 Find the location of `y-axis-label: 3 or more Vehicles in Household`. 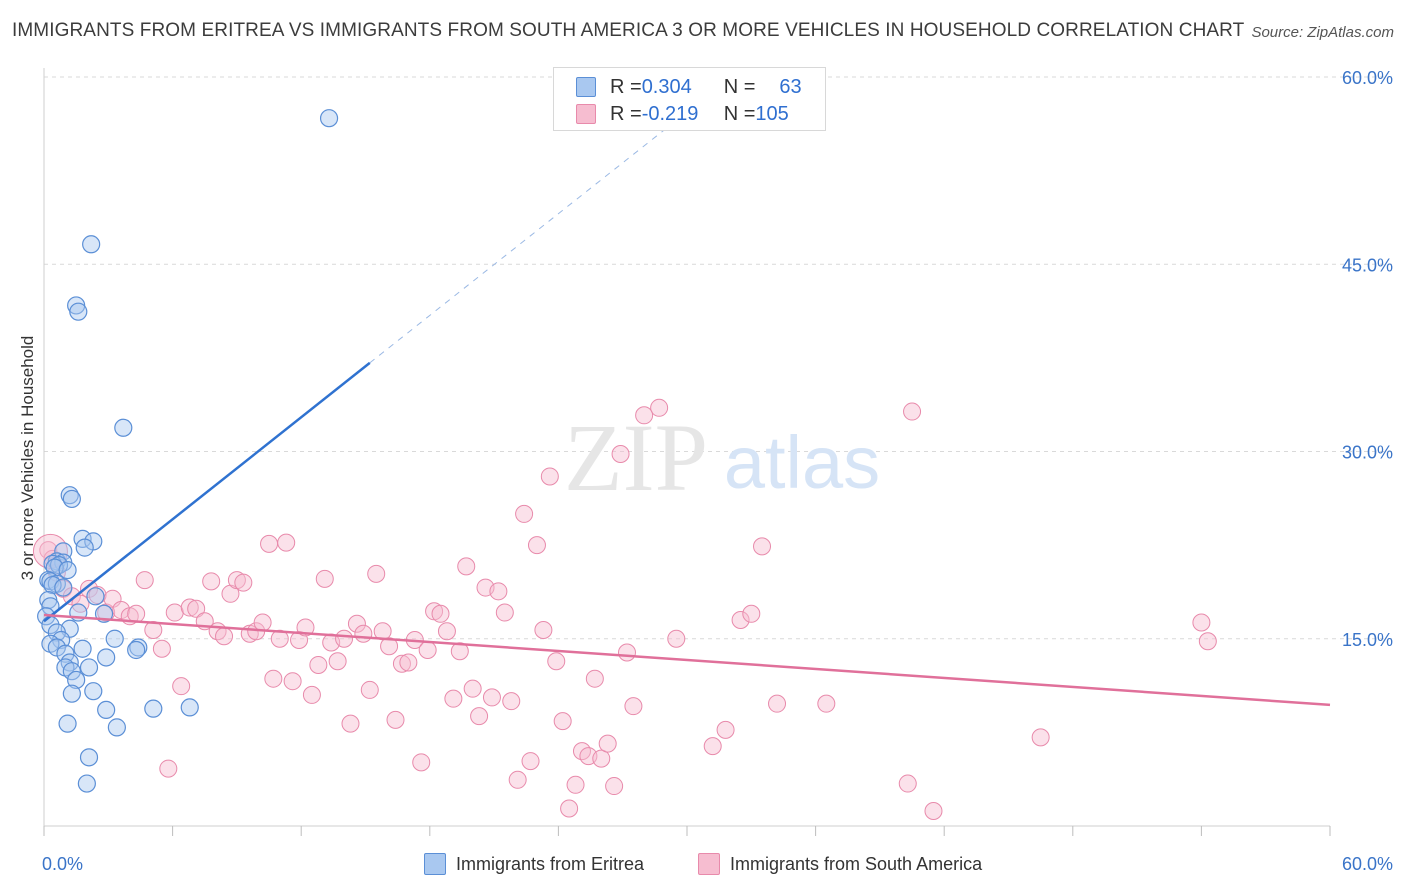

y-axis-label: 3 or more Vehicles in Household is located at coordinates (27, 458).